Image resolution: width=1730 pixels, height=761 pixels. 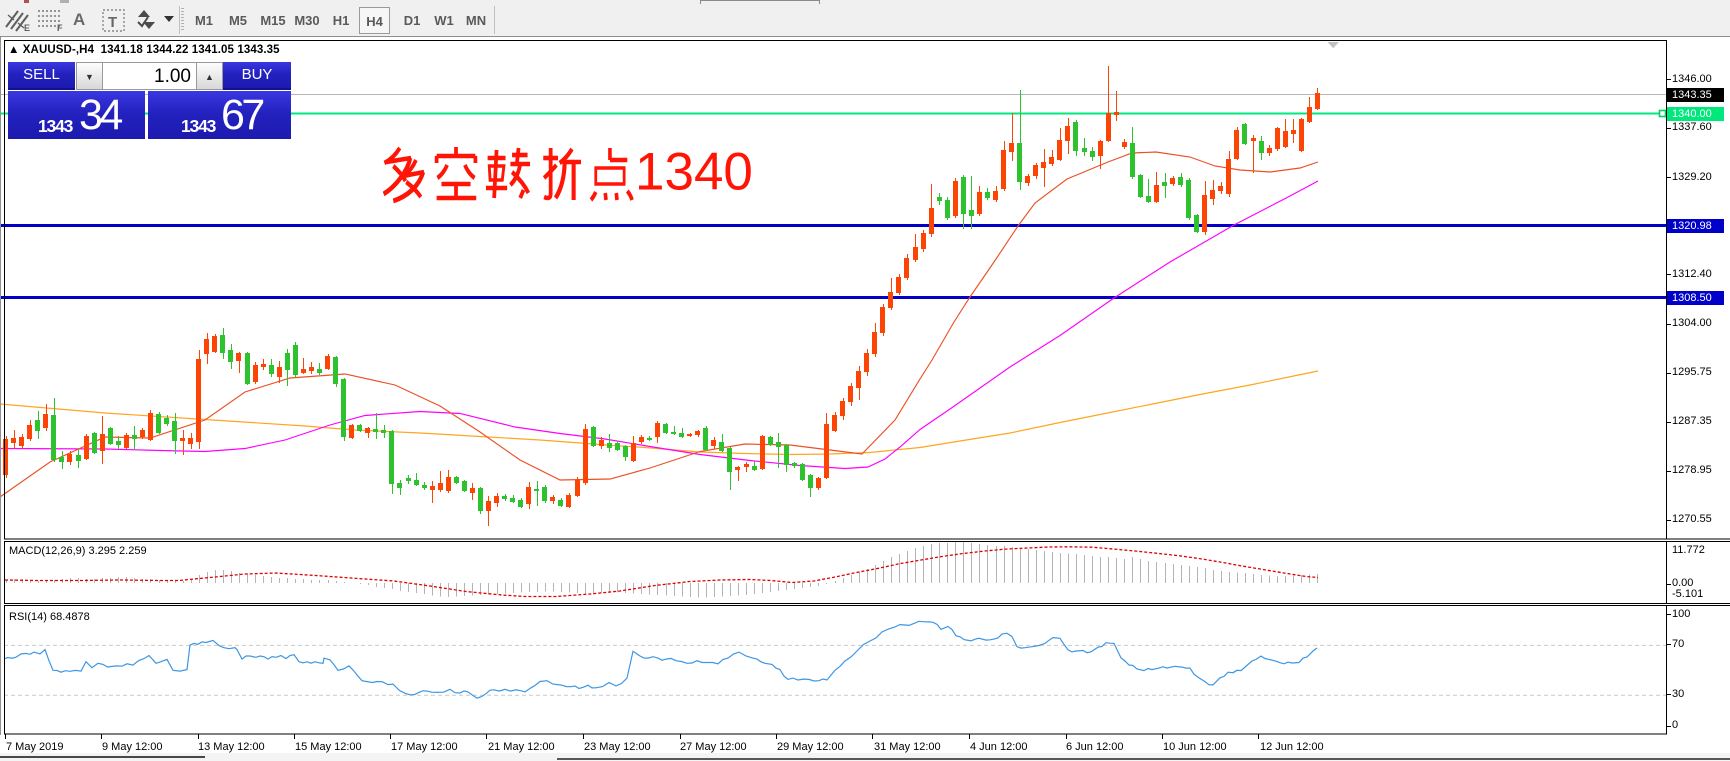 I want to click on svg-text: T, so click(x=112, y=22).